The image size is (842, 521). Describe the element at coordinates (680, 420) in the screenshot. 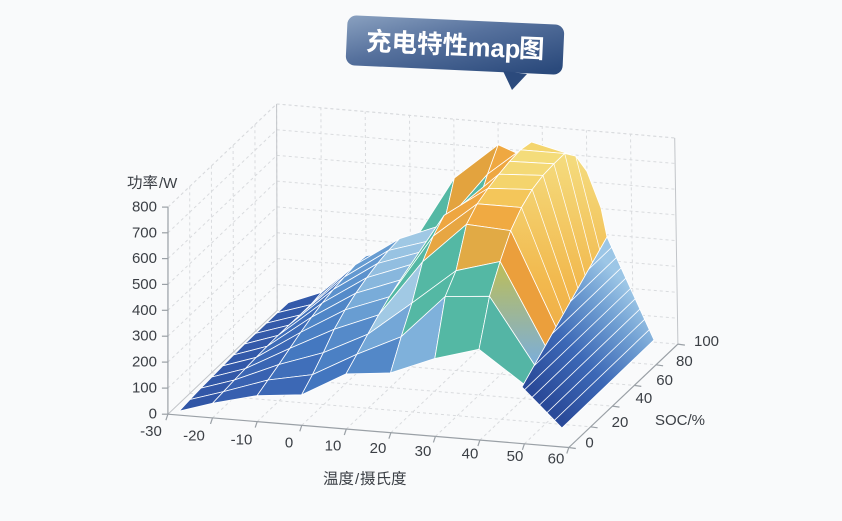

I see `svg-text: SOC/%` at that location.